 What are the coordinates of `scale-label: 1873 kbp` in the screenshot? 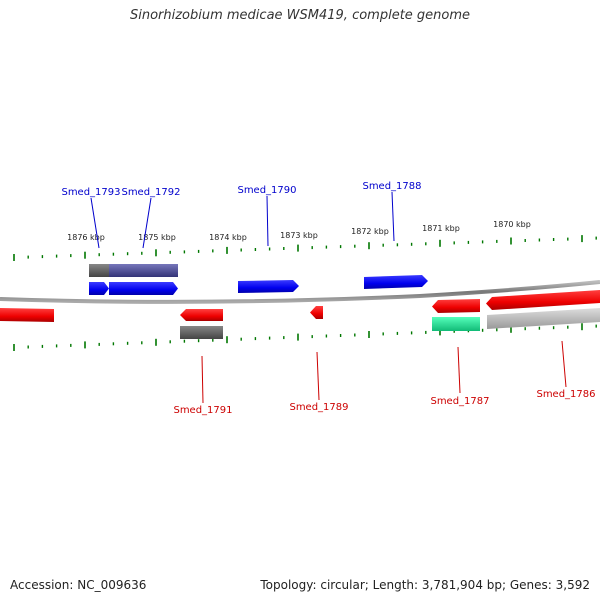 It's located at (299, 235).